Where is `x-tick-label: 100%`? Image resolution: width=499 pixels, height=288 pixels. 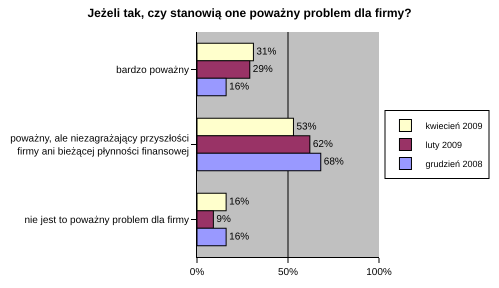
x-tick-label: 100% is located at coordinates (379, 272).